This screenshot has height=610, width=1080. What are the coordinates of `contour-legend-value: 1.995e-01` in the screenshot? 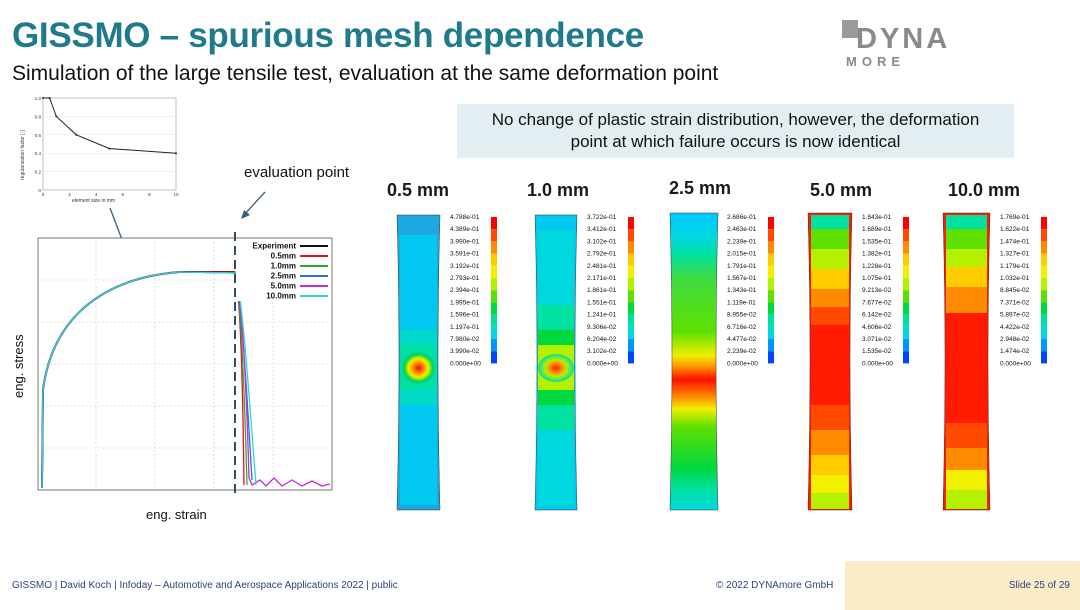 It's located at (465, 302).